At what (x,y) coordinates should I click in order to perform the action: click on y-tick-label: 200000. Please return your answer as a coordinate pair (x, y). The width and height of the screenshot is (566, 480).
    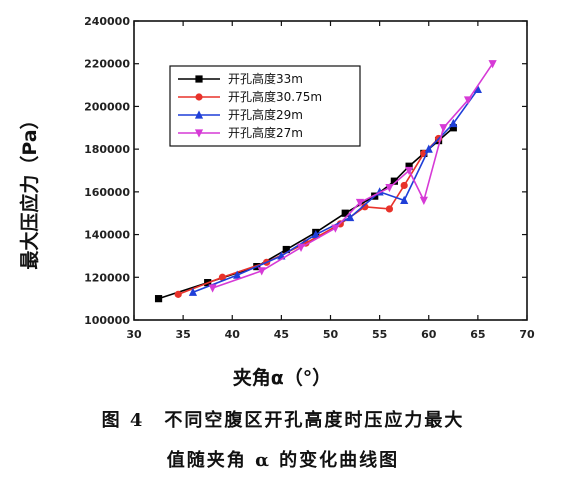
    Looking at the image, I should click on (107, 106).